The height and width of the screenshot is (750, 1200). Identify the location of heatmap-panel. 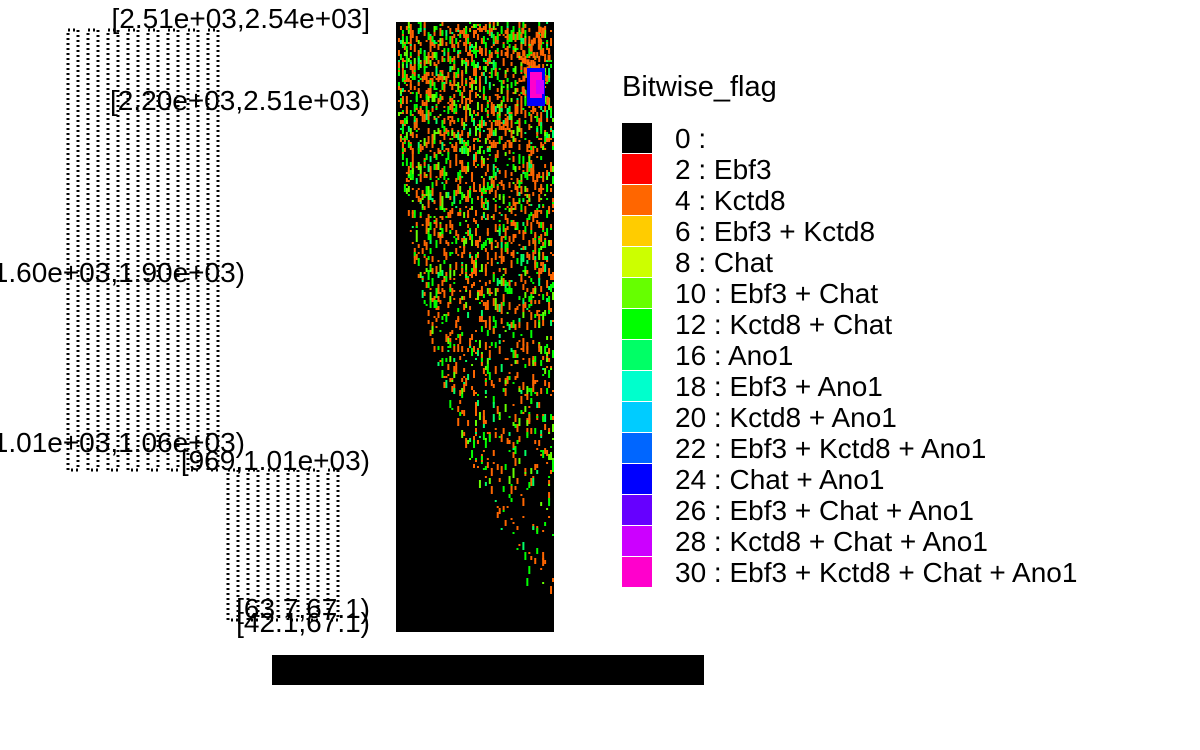
(475, 327).